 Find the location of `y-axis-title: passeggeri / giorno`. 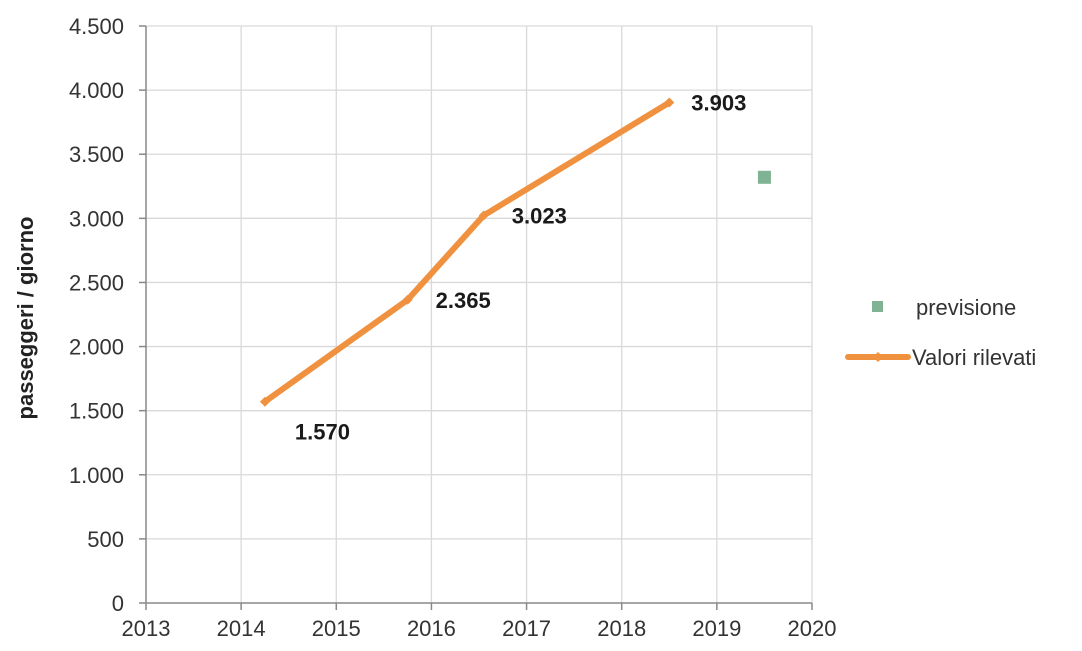

y-axis-title: passeggeri / giorno is located at coordinates (25, 318).